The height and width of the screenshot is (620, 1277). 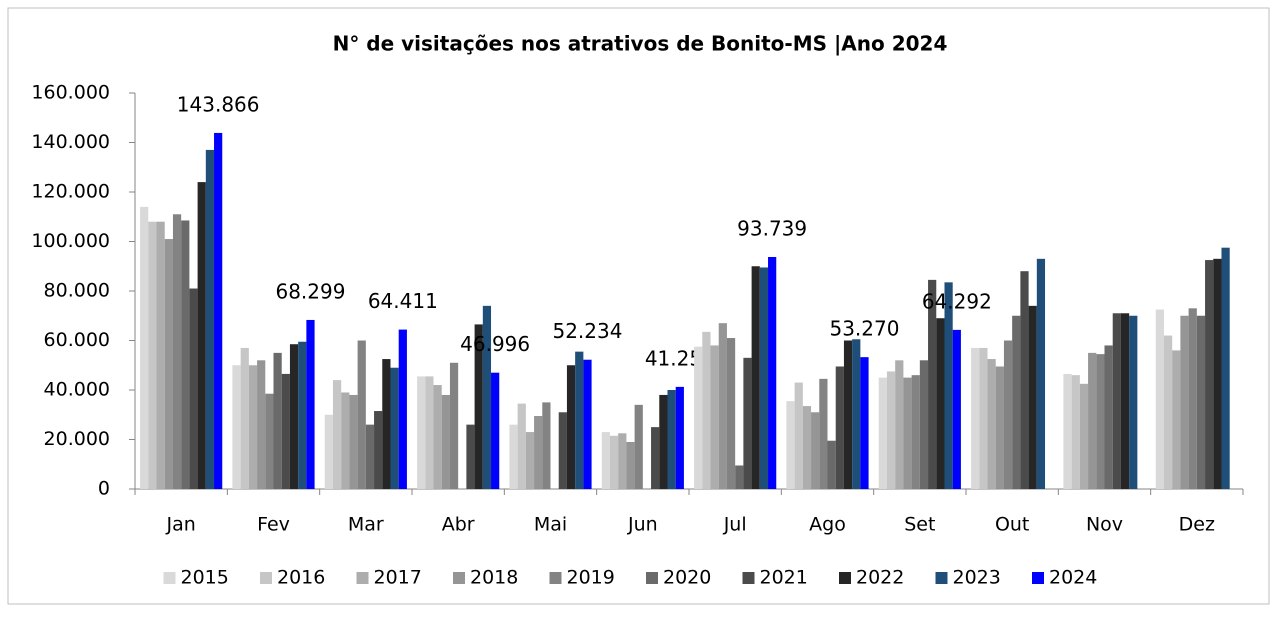 What do you see at coordinates (104, 489) in the screenshot?
I see `y-tick-label: 0` at bounding box center [104, 489].